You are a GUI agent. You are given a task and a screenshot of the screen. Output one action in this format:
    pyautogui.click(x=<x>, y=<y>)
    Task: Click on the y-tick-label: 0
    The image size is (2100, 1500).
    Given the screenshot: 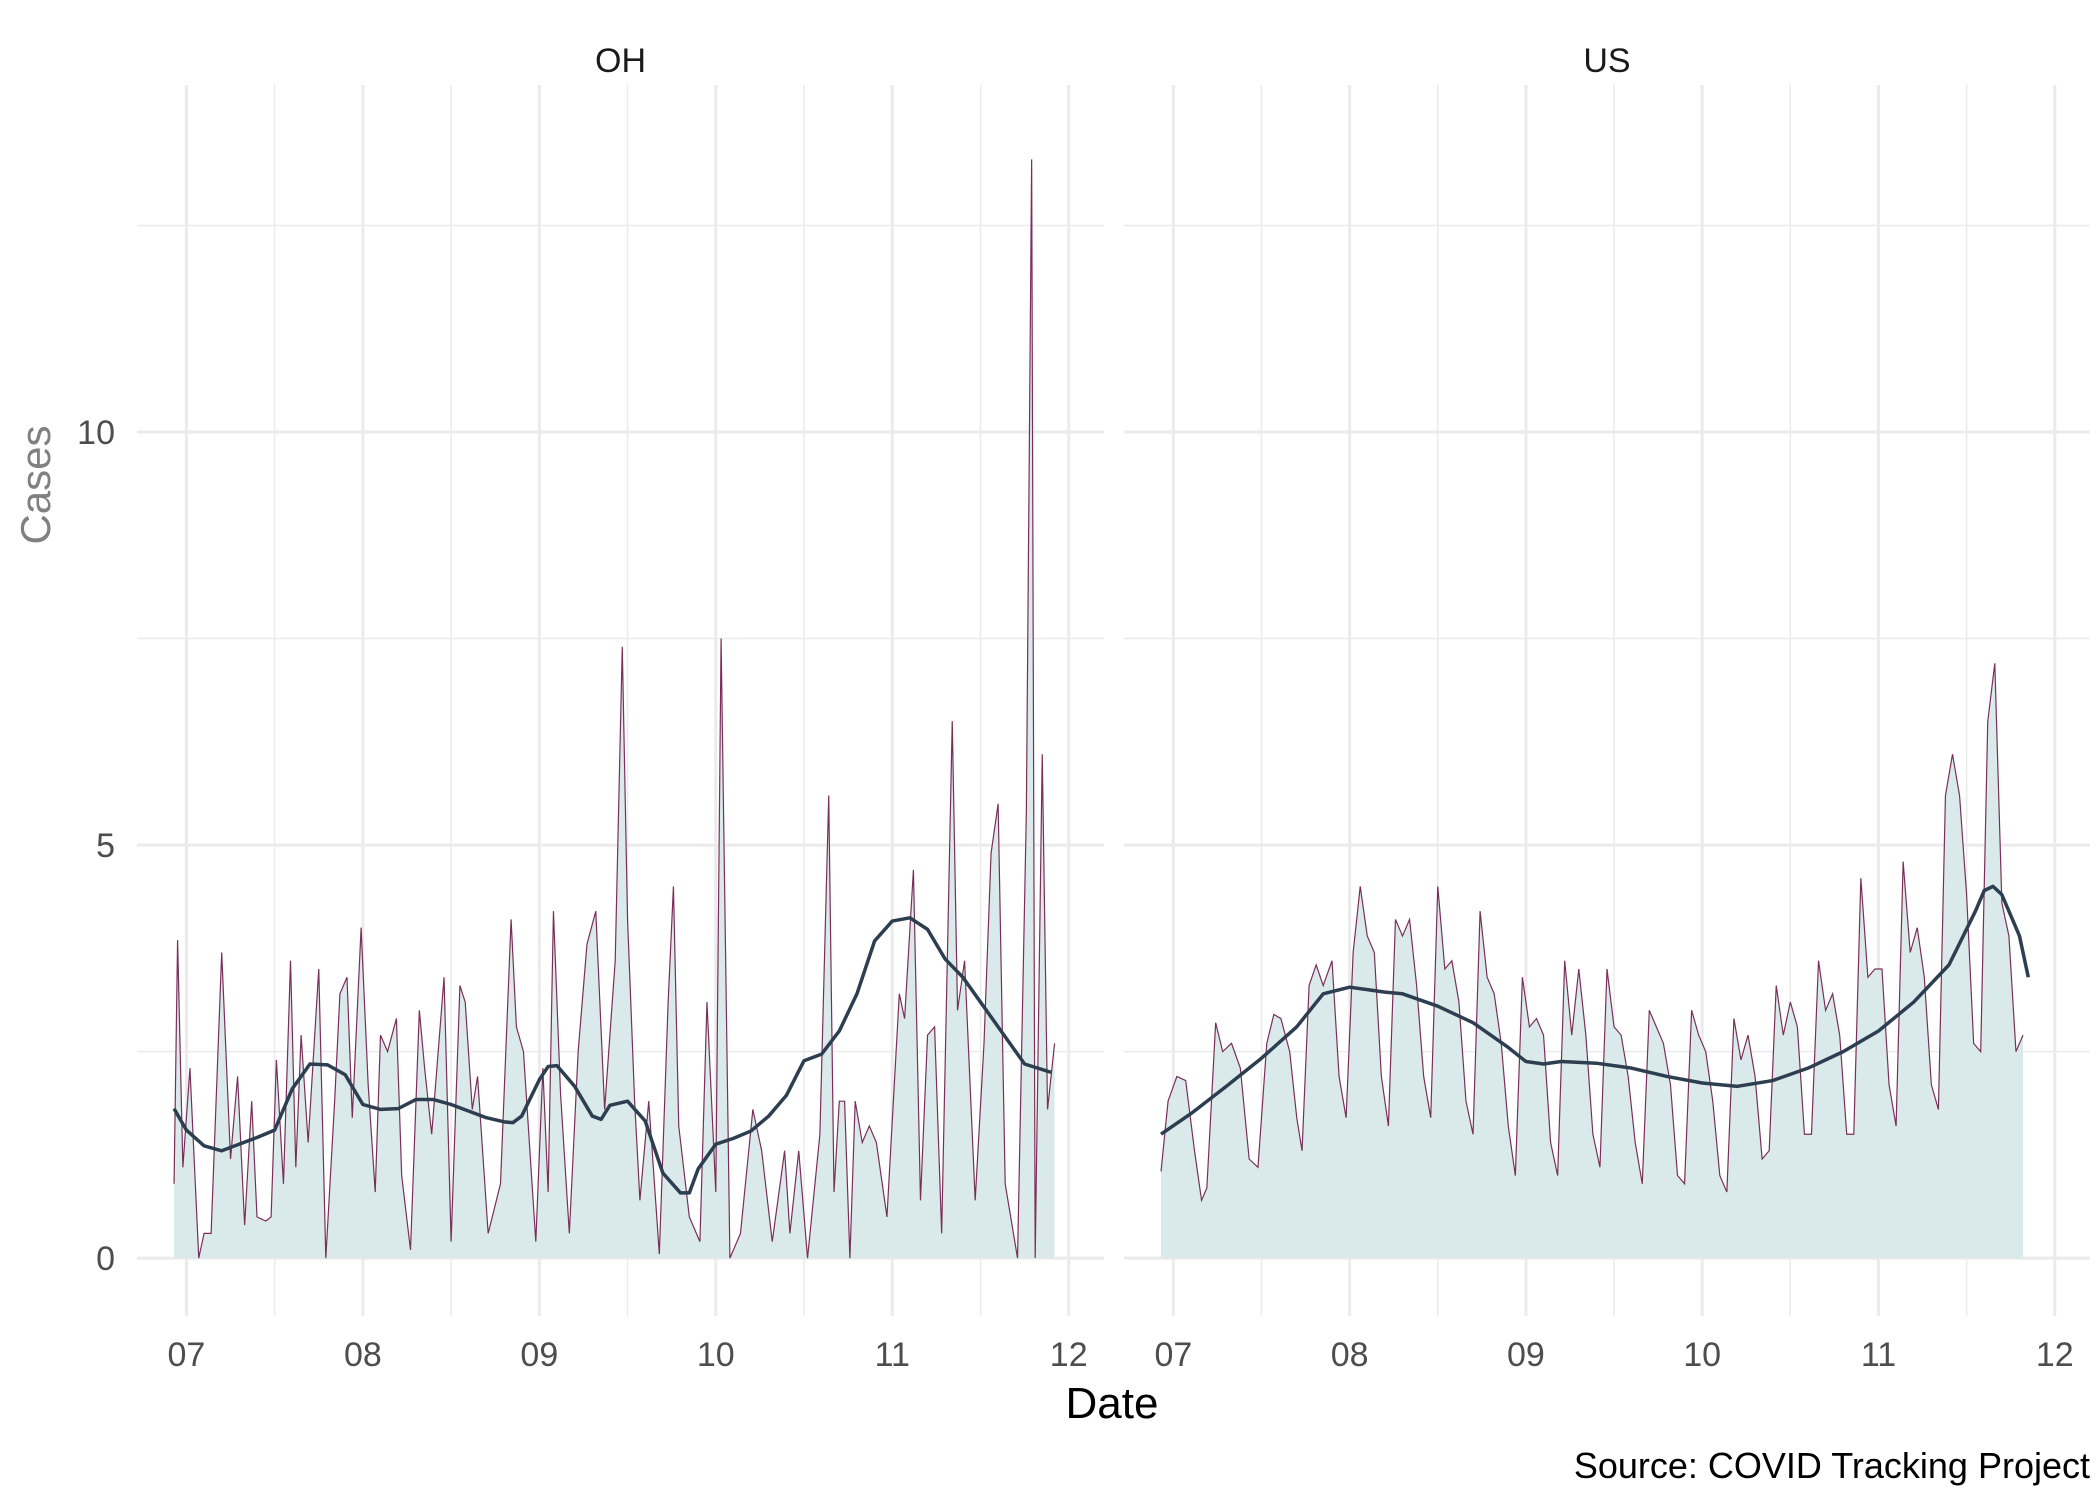 What is the action you would take?
    pyautogui.click(x=105, y=1259)
    